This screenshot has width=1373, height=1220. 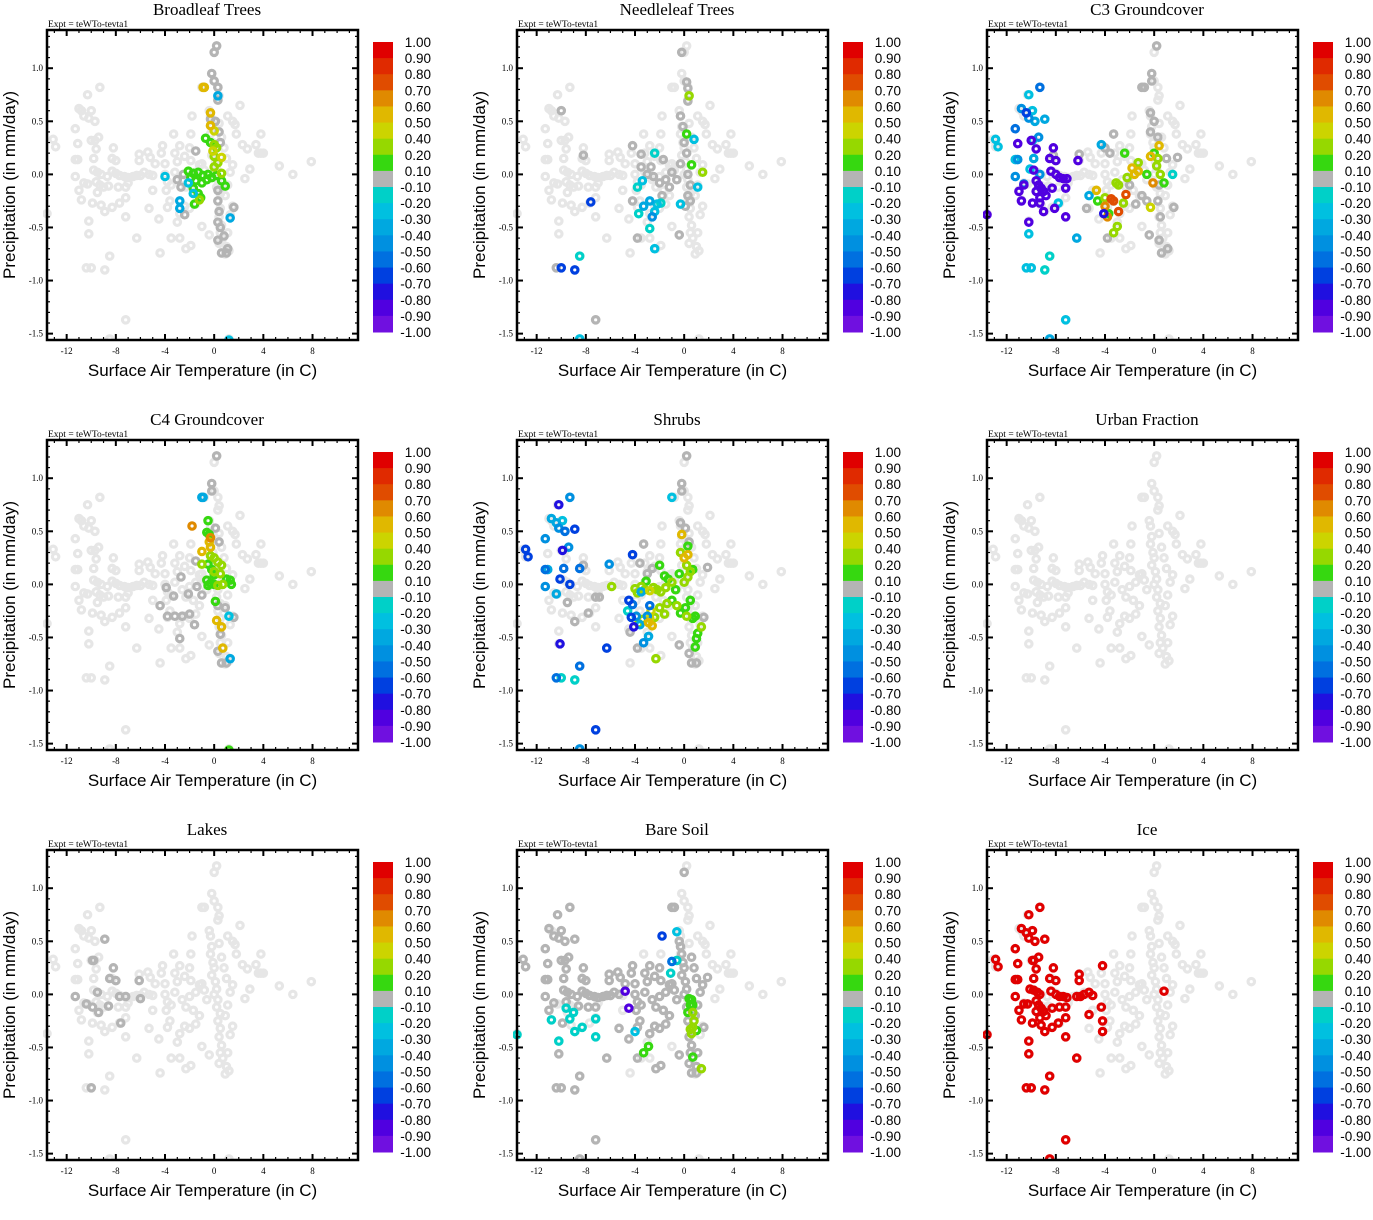 What do you see at coordinates (418, 943) in the screenshot?
I see `colorbar-label: 0.50` at bounding box center [418, 943].